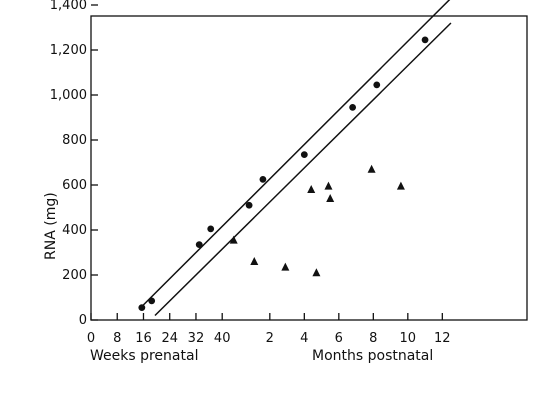  Describe the element at coordinates (68, 6) in the screenshot. I see `y-tick-label: 1,400` at that location.